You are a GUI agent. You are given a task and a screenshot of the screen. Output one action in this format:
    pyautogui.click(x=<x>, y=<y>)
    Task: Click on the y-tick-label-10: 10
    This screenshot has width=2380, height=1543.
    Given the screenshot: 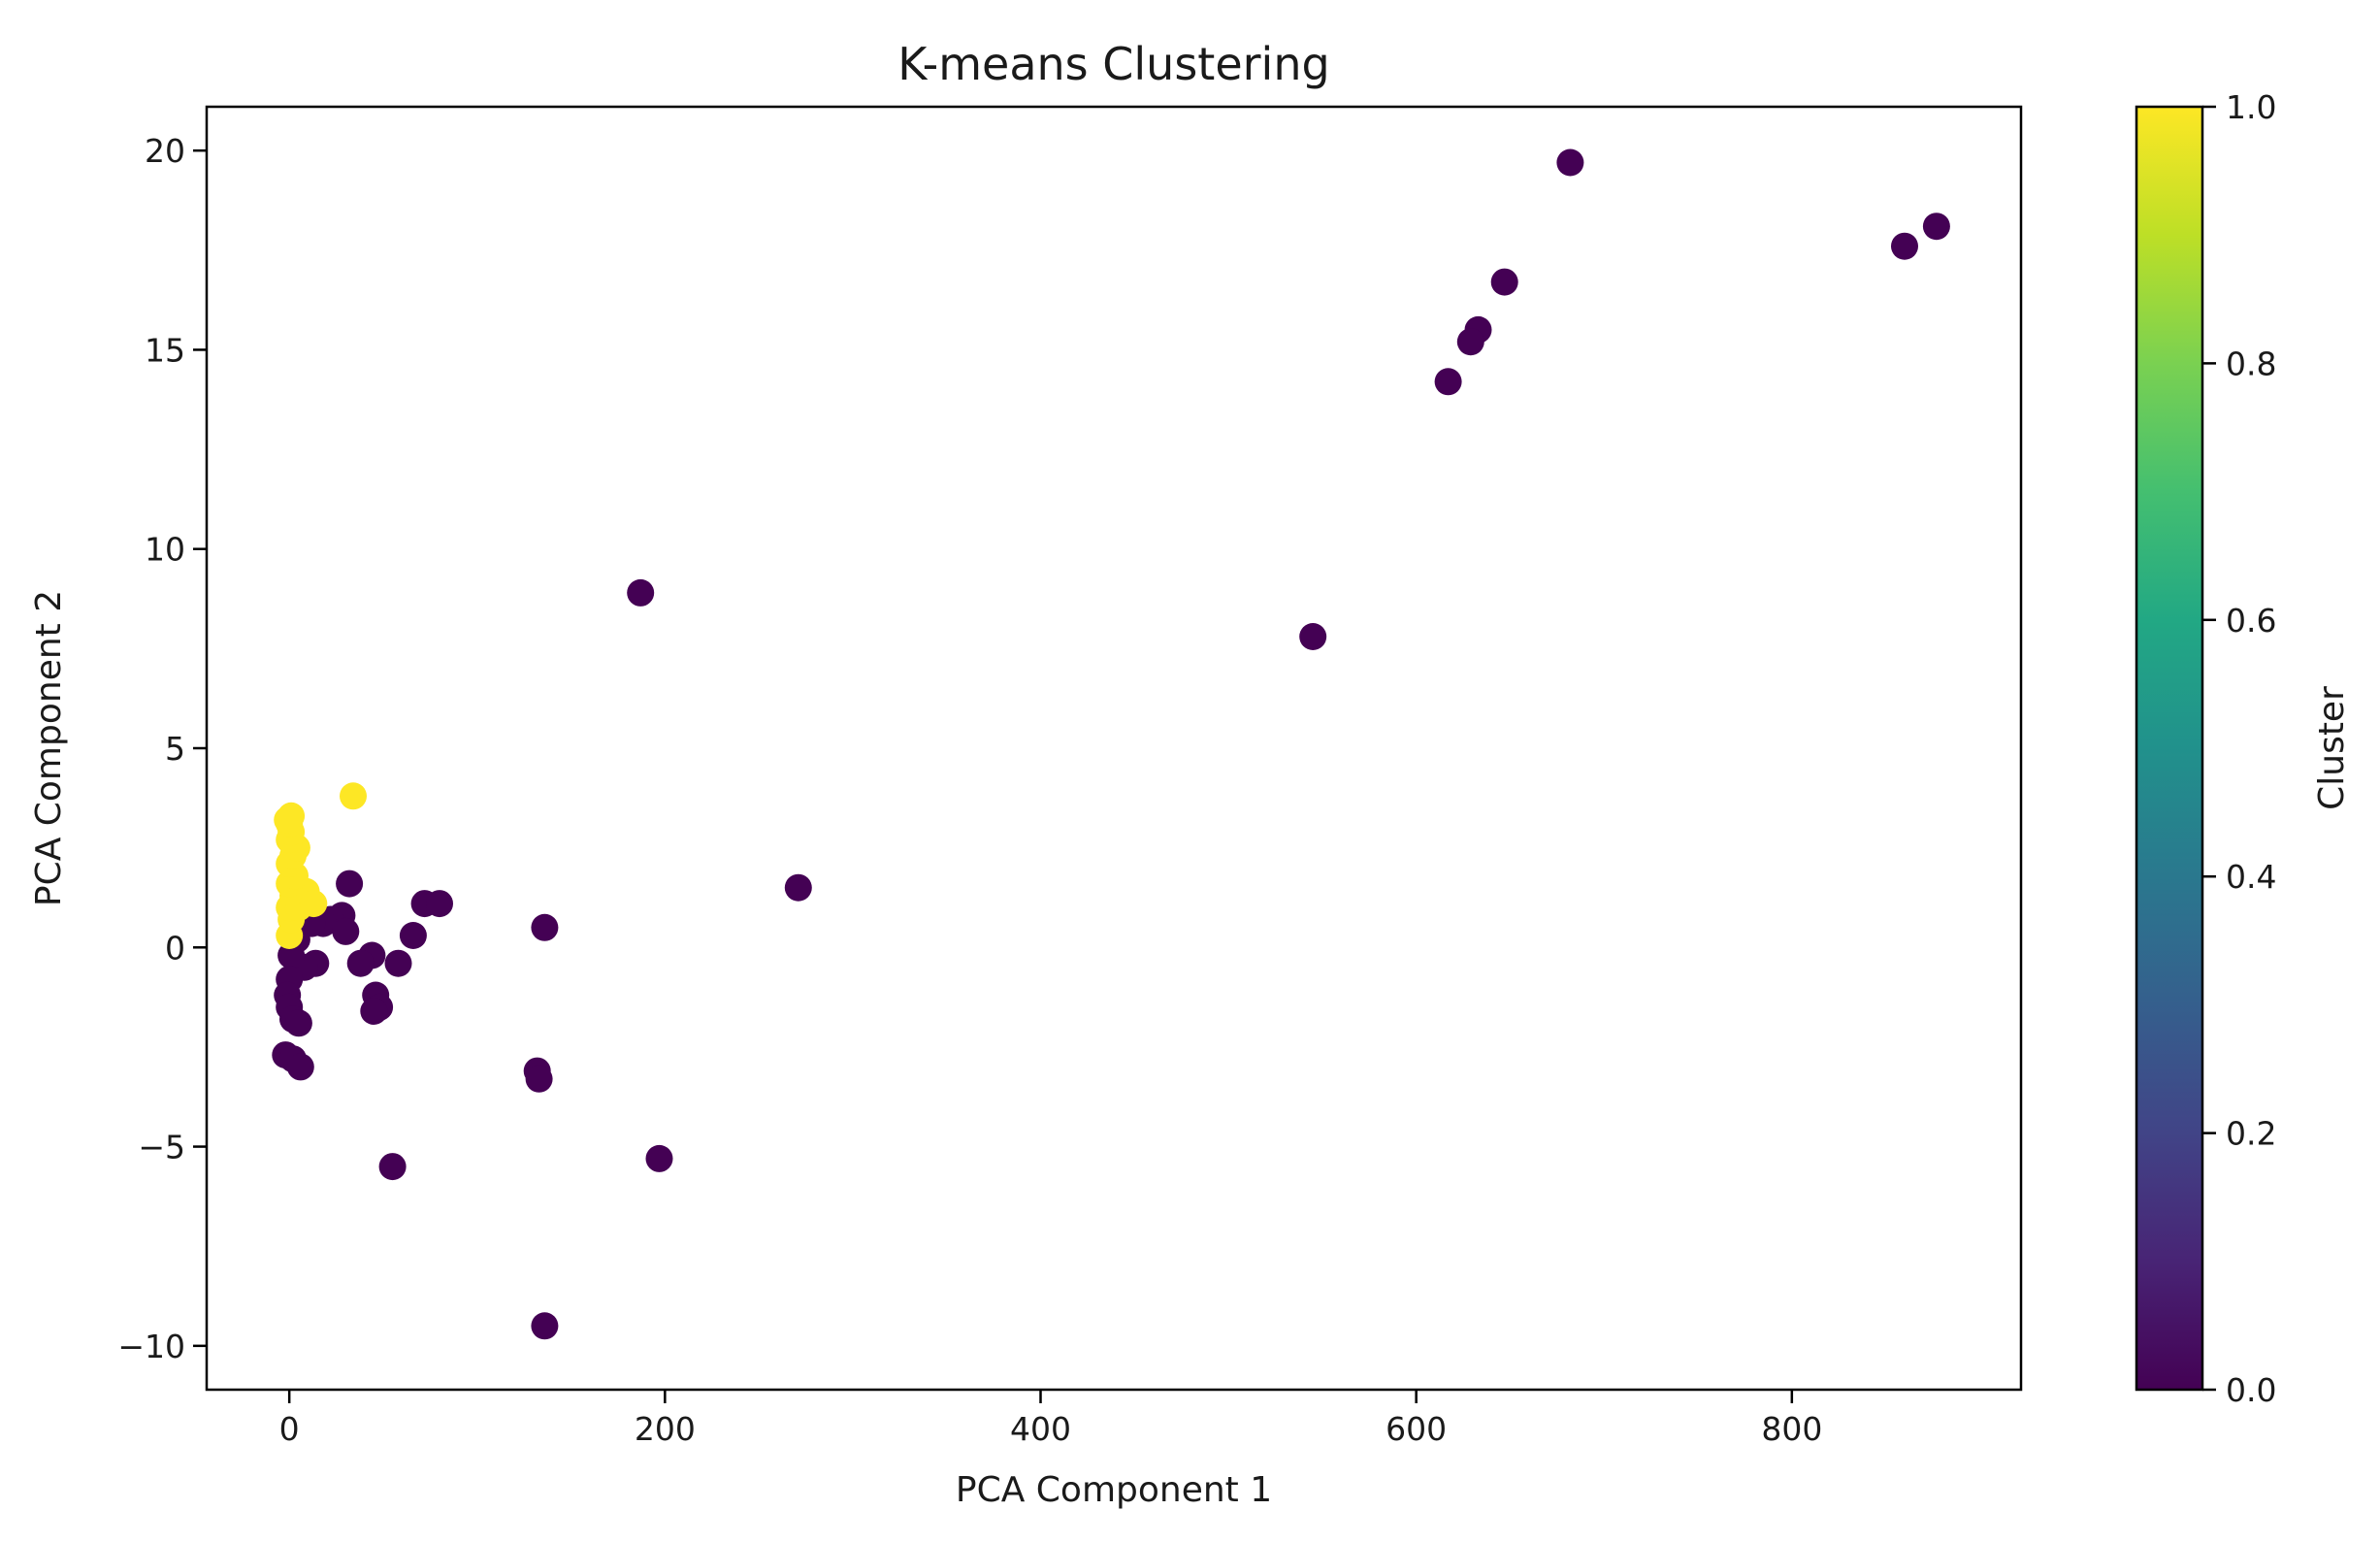 What is the action you would take?
    pyautogui.click(x=165, y=550)
    